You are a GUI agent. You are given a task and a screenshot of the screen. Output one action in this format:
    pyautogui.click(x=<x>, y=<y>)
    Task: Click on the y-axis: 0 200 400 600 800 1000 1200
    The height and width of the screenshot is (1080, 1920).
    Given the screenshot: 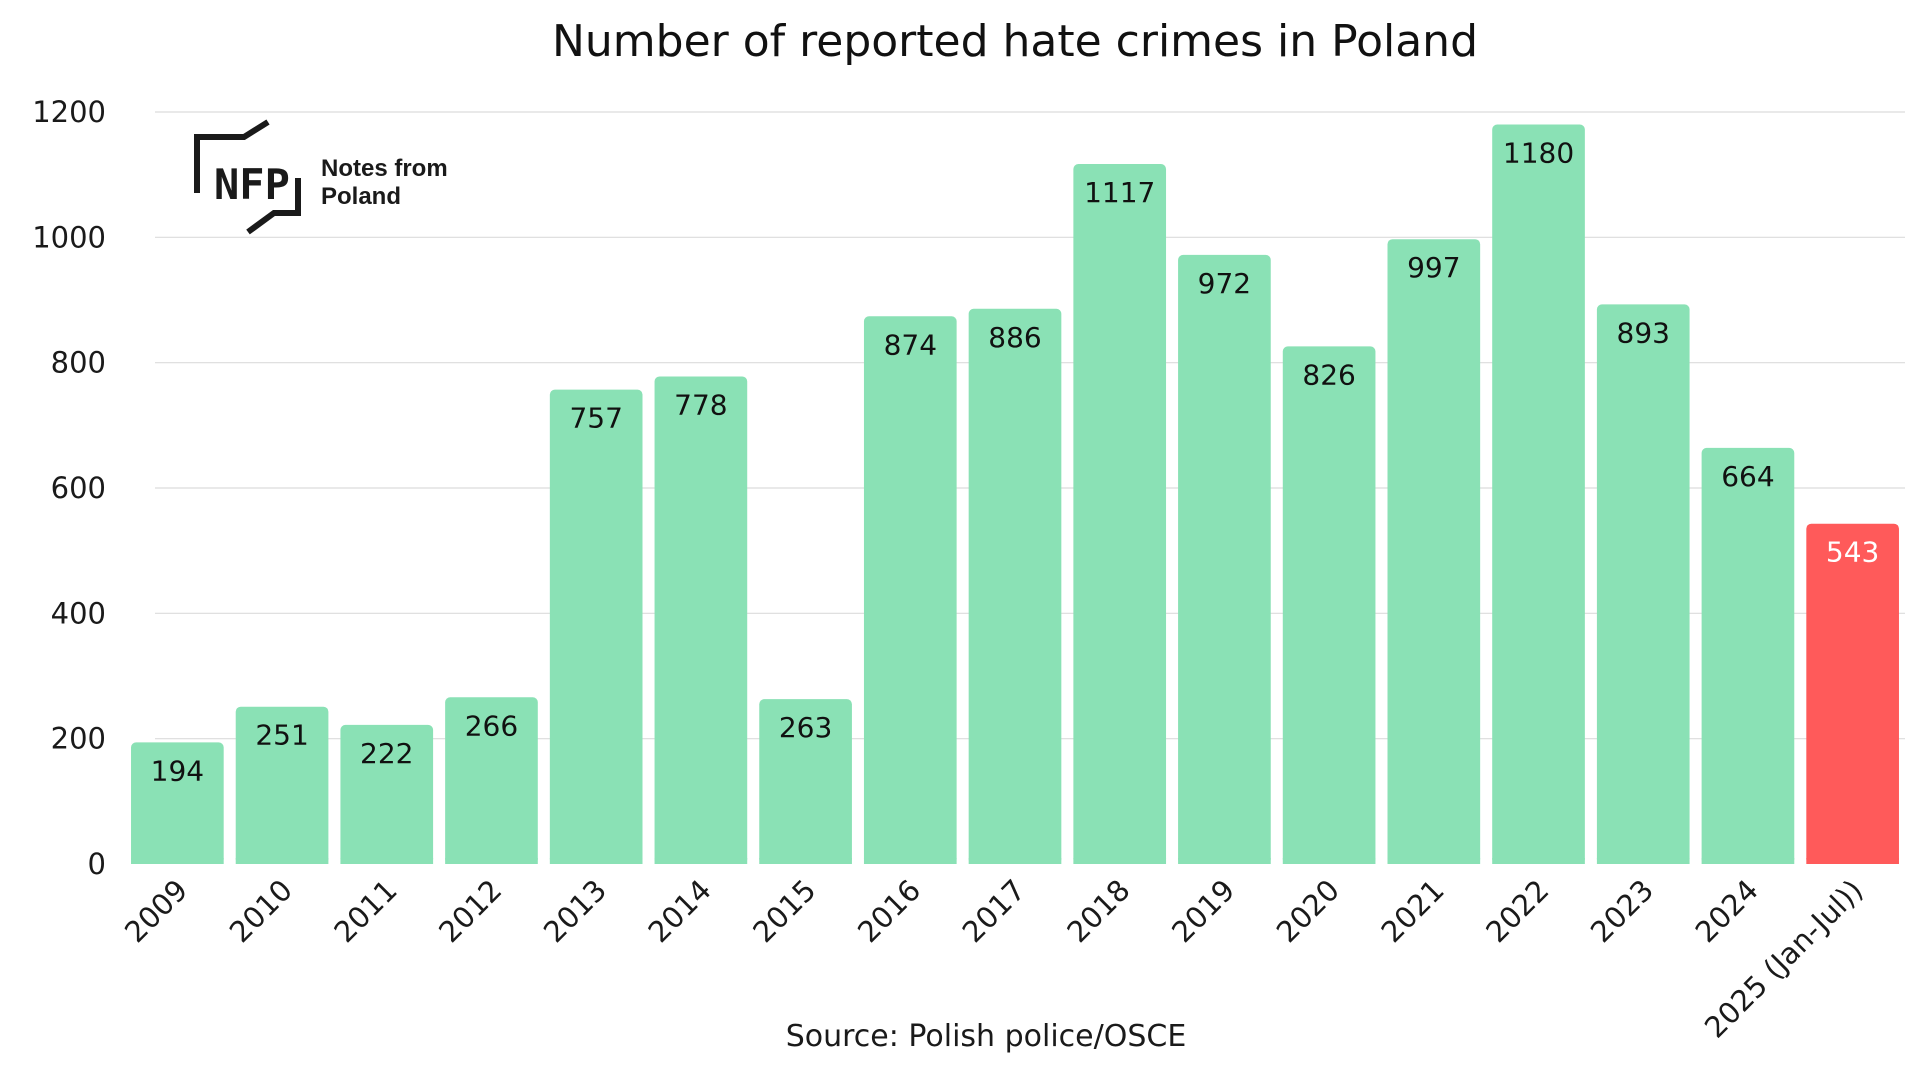 What is the action you would take?
    pyautogui.click(x=69, y=488)
    